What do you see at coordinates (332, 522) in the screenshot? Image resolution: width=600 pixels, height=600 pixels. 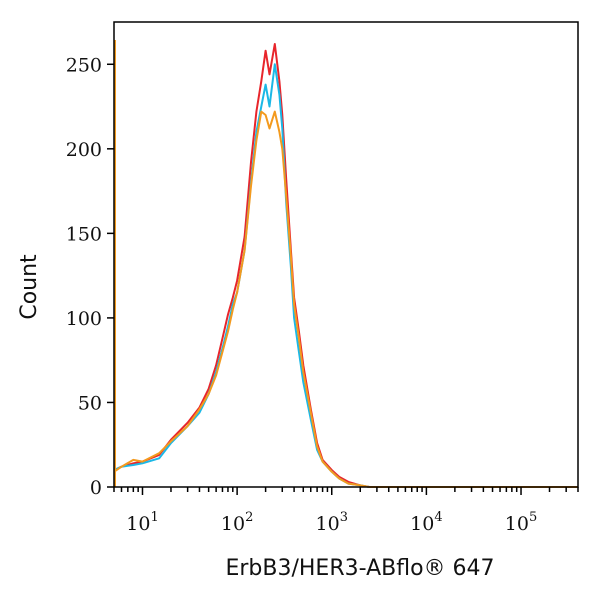 I see `x-tick-label: 10³` at bounding box center [332, 522].